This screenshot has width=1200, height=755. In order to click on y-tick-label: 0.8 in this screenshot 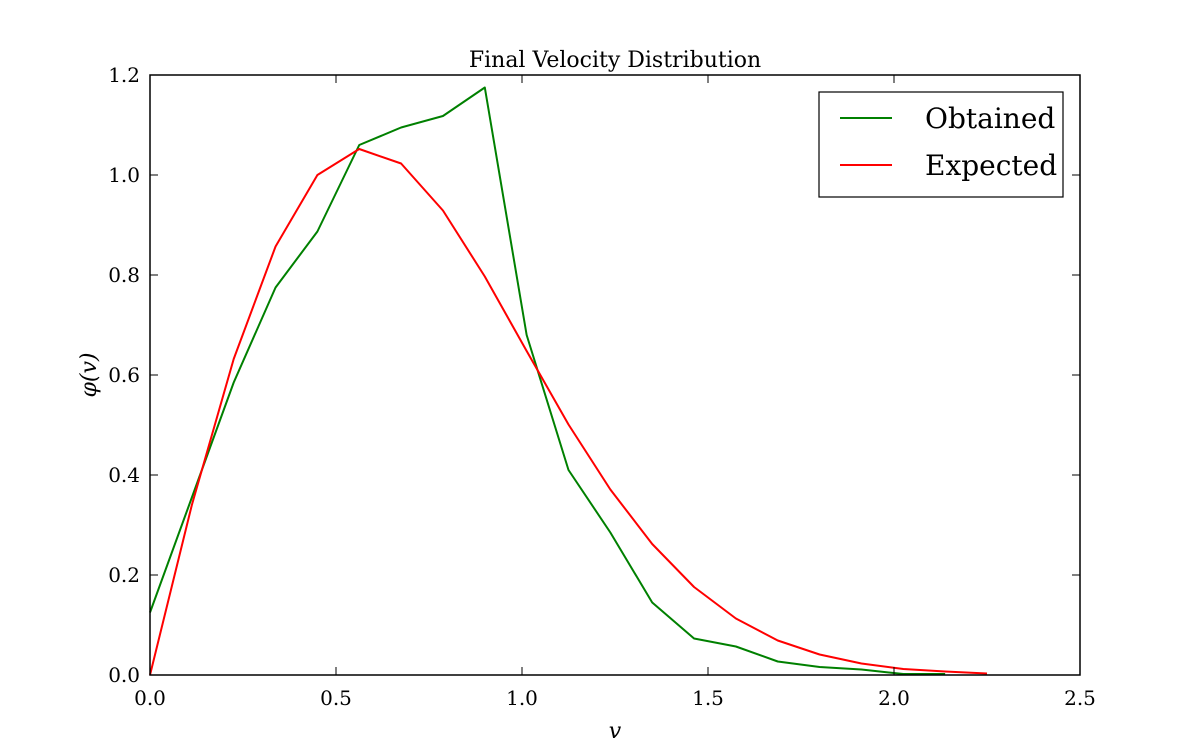, I will do `click(124, 275)`.